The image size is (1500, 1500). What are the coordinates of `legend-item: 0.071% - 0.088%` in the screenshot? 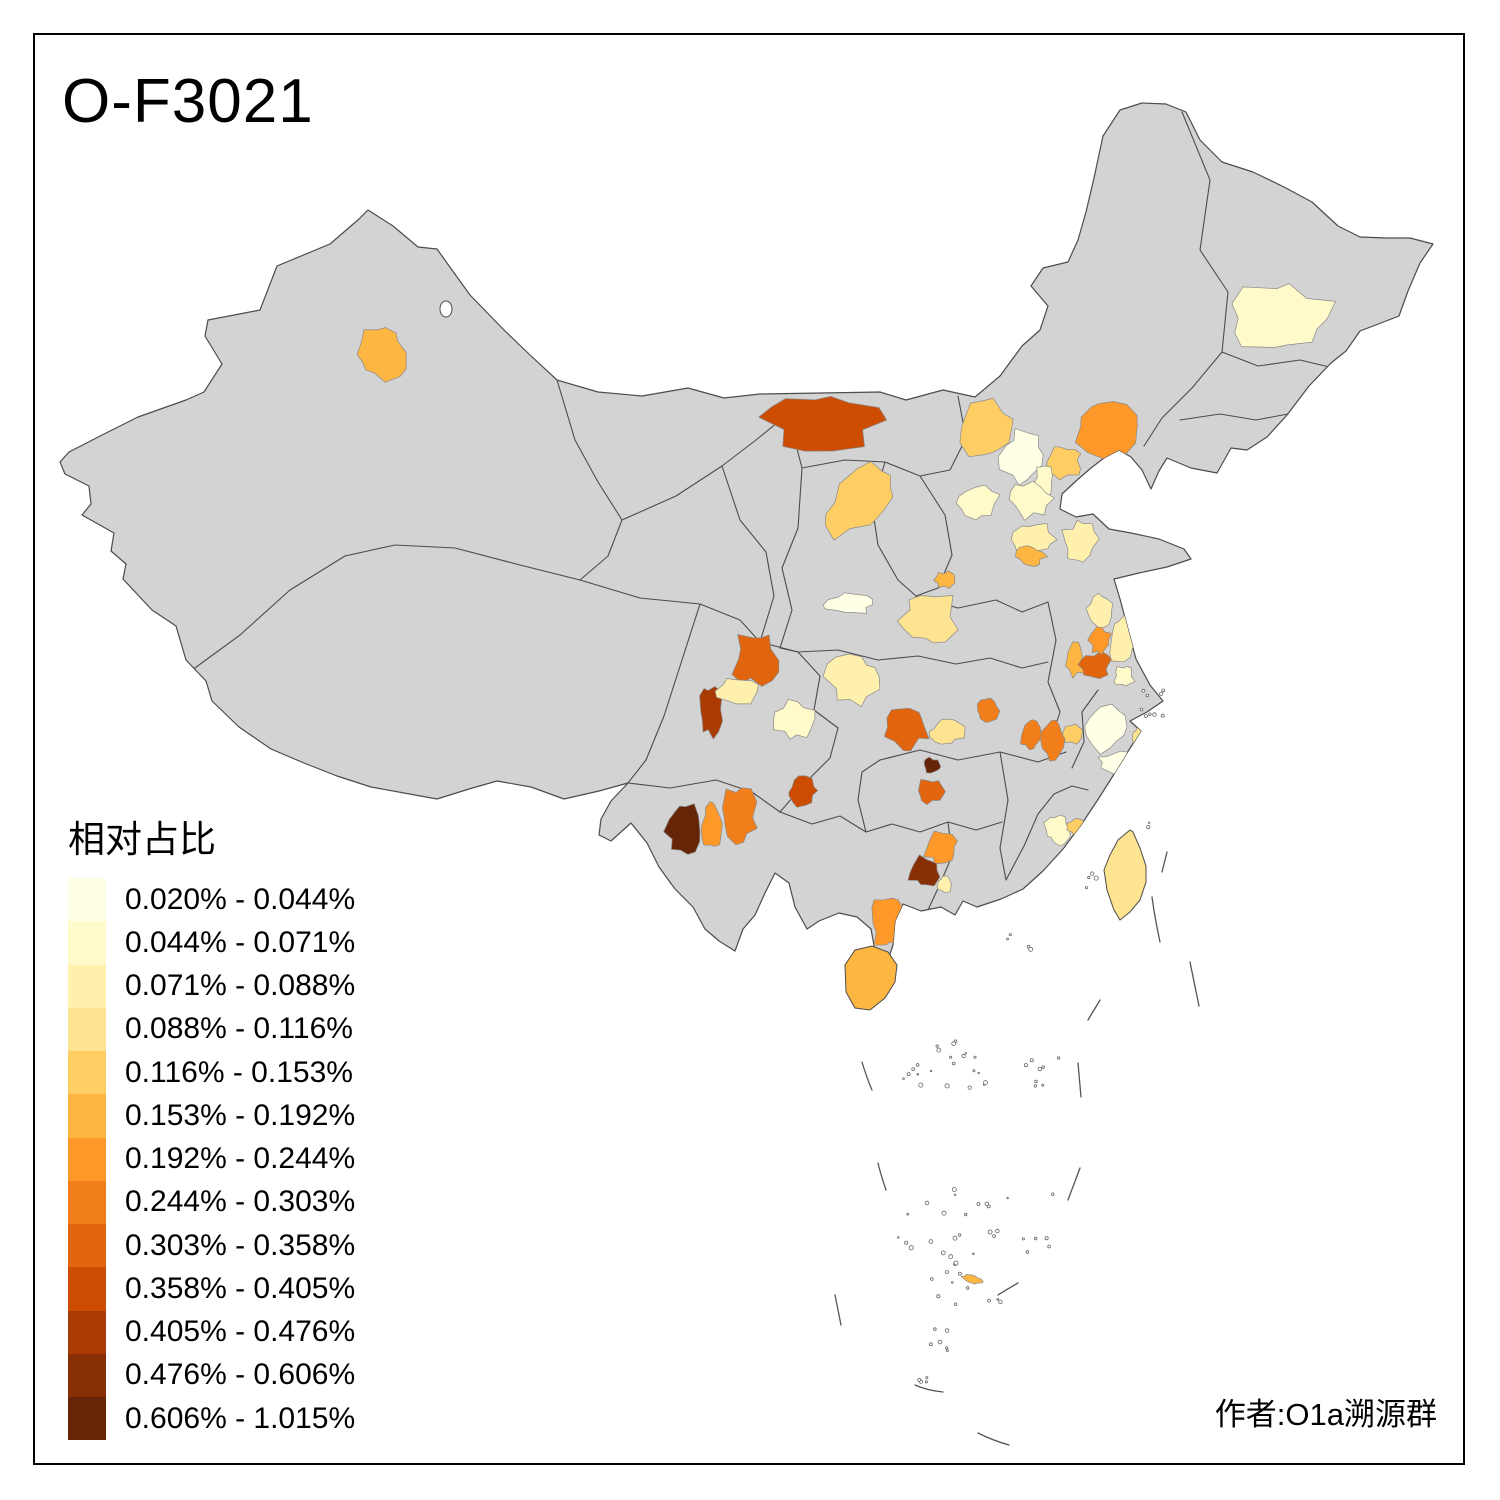 It's located at (212, 986).